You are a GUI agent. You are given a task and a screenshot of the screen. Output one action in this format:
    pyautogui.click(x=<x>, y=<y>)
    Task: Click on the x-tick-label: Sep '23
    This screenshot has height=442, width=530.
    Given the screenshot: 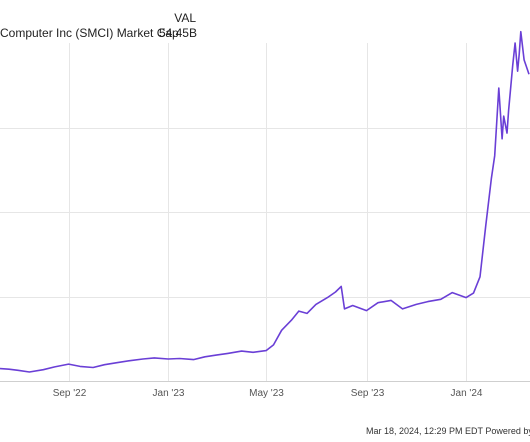 What is the action you would take?
    pyautogui.click(x=368, y=393)
    